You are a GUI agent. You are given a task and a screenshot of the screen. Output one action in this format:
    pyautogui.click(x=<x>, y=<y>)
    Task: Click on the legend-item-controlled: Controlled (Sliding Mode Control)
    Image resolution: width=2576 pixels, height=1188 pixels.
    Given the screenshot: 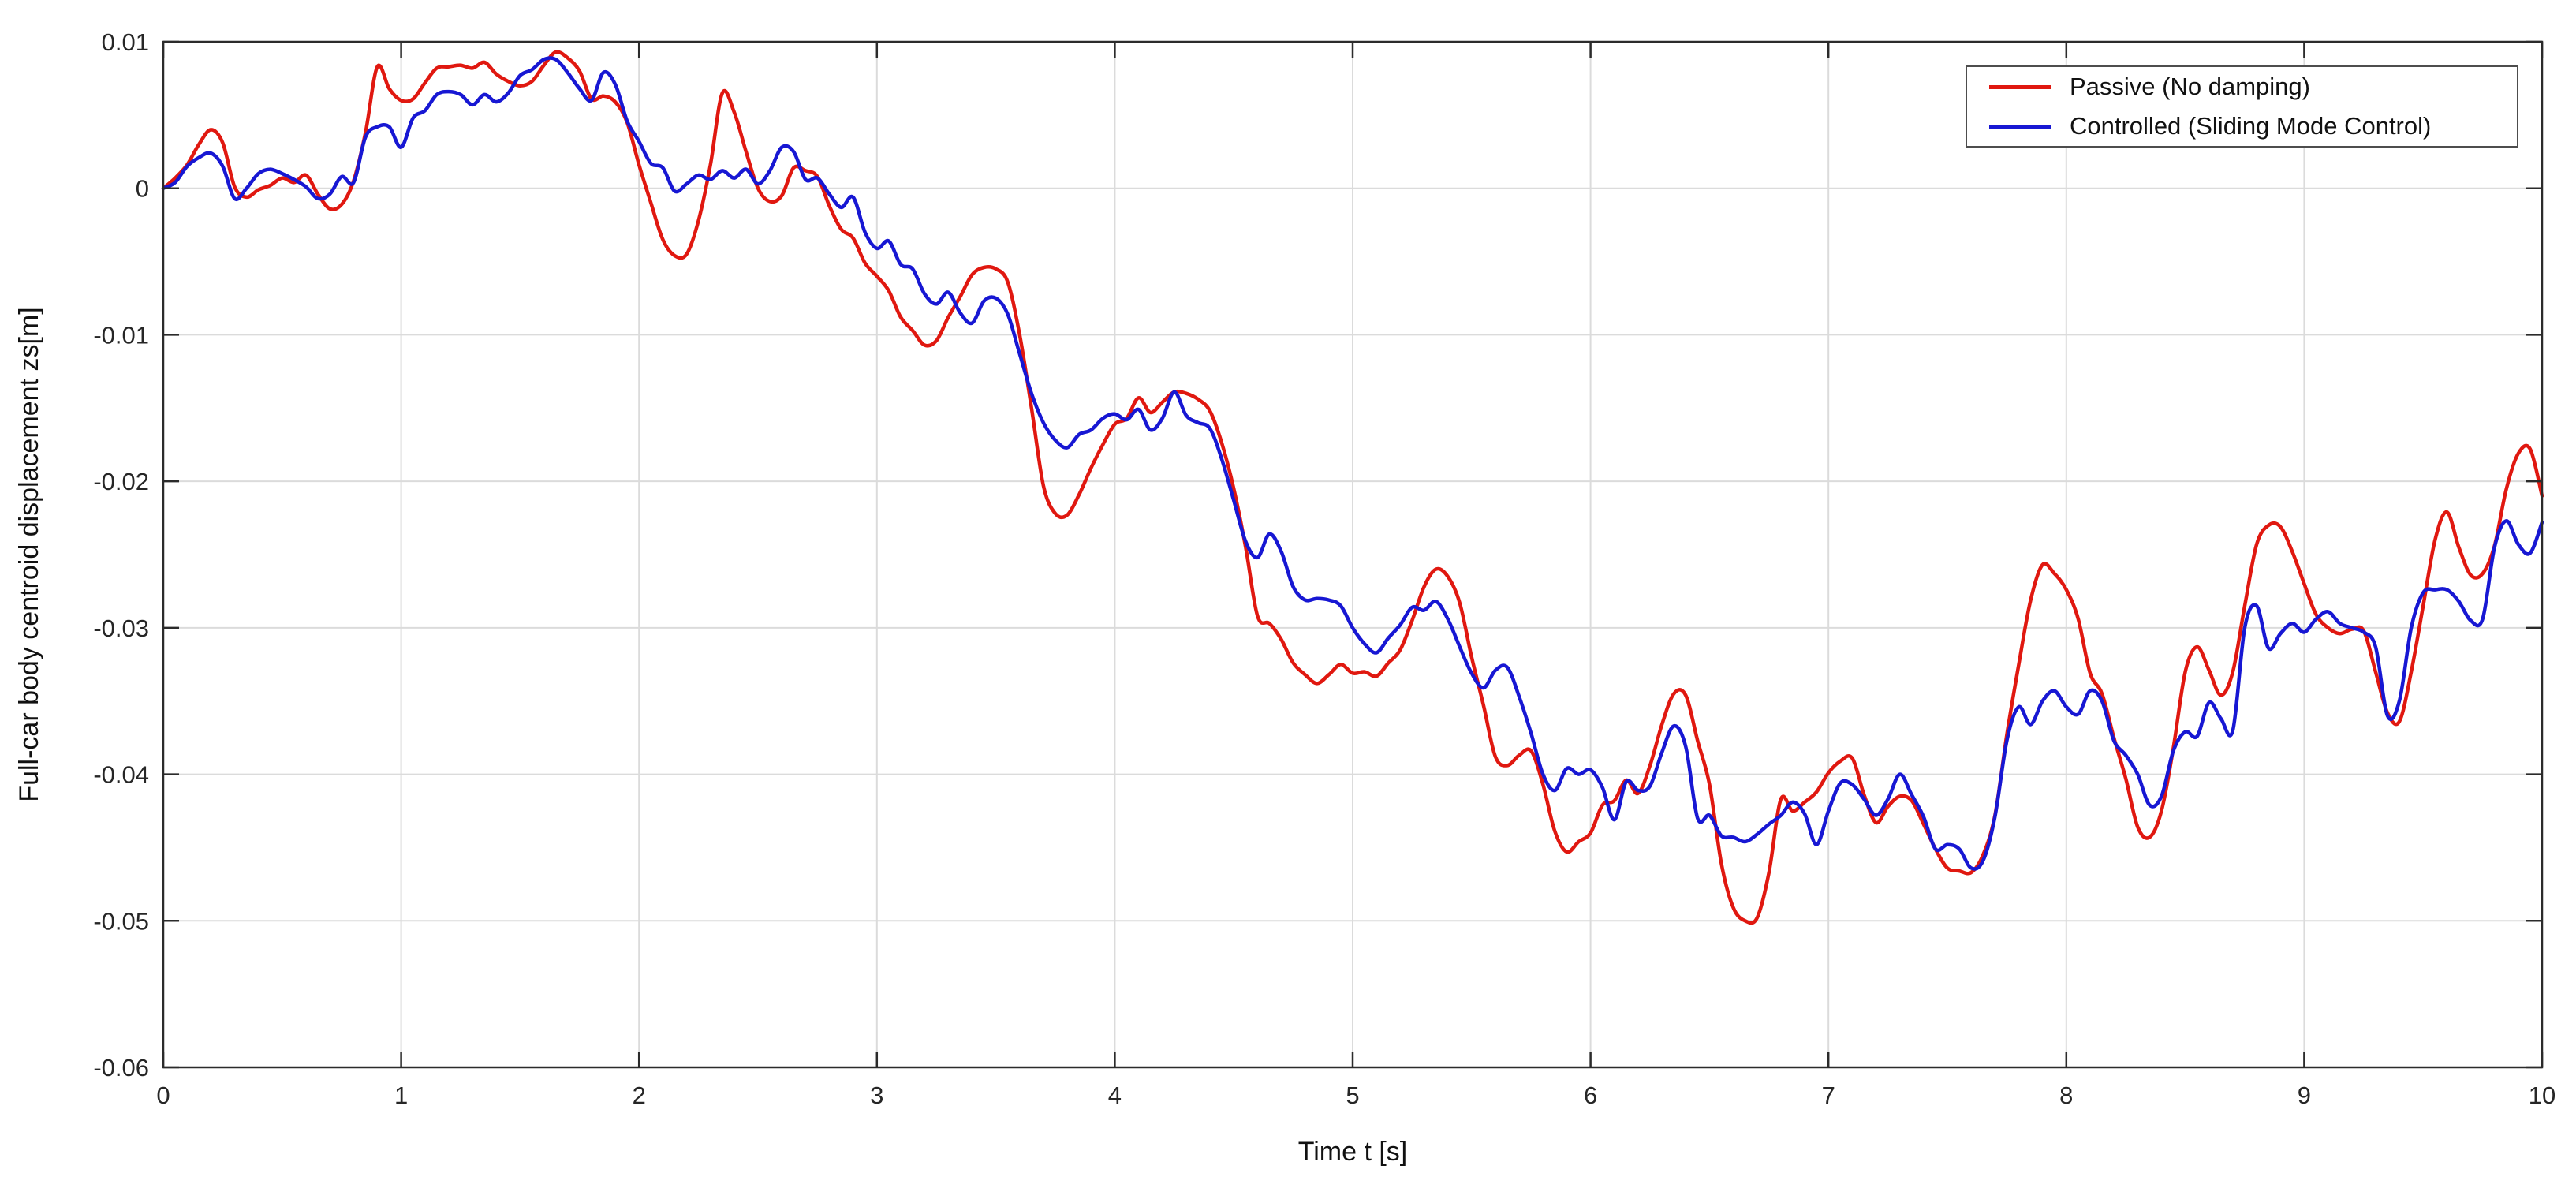 What is the action you would take?
    pyautogui.click(x=2242, y=126)
    